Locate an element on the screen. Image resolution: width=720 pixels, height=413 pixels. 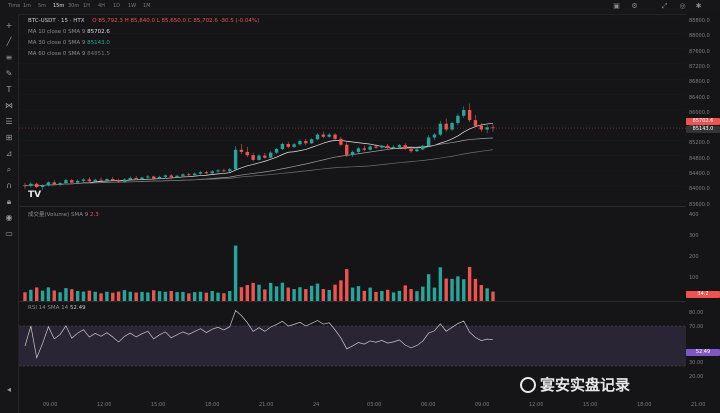
snapshot-icon: ◎ is located at coordinates (682, 6).